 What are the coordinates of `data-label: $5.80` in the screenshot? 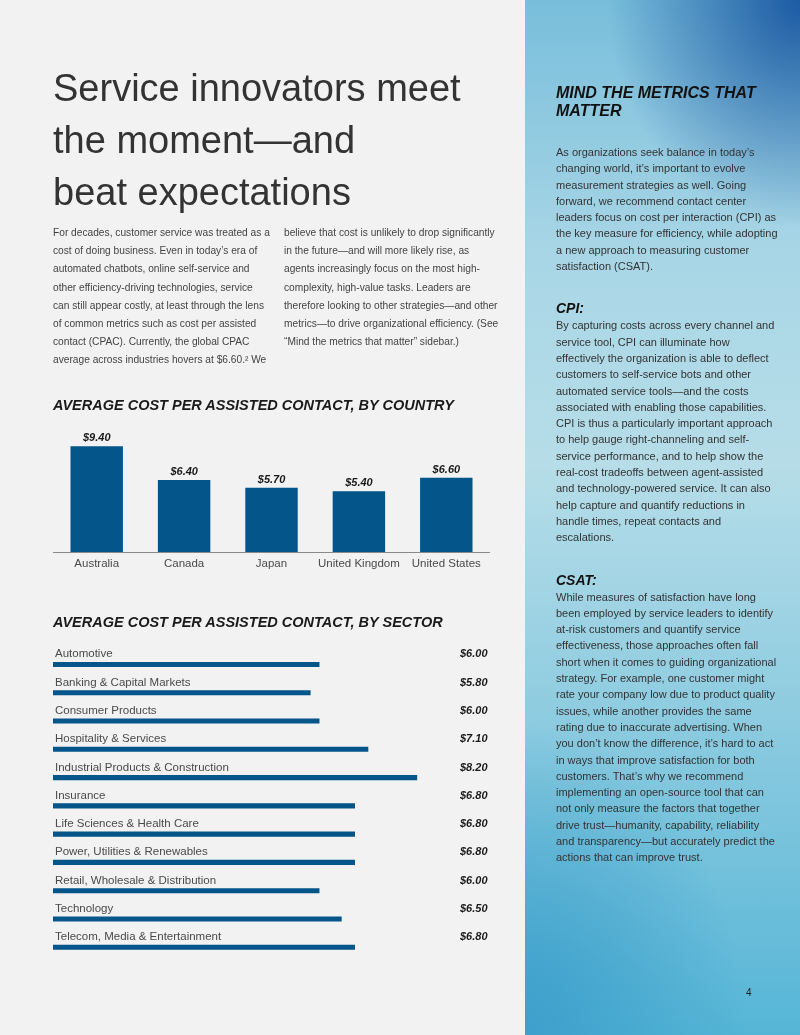 It's located at (474, 682).